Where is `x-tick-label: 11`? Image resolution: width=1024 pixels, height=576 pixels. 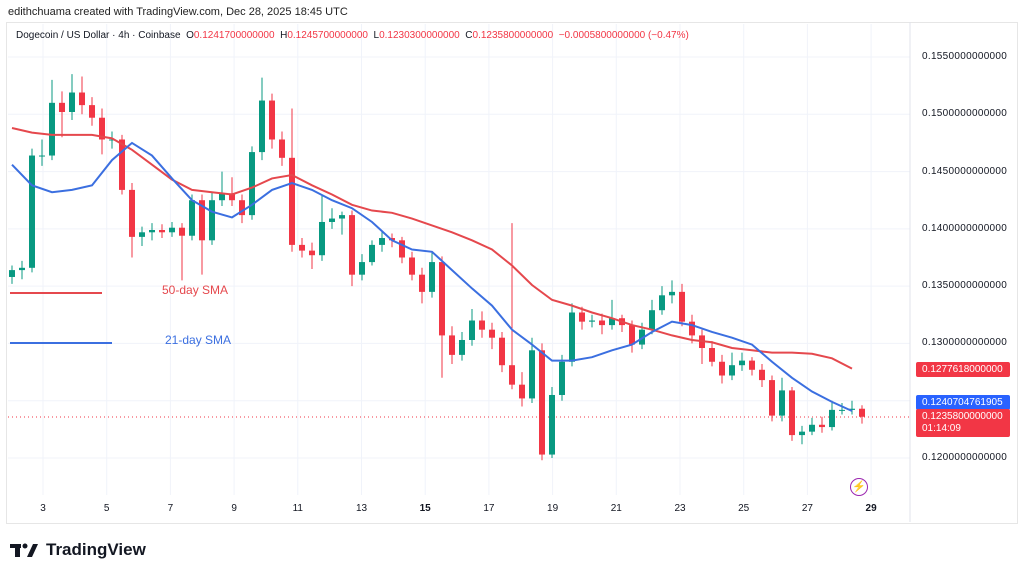
x-tick-label: 11 is located at coordinates (297, 508).